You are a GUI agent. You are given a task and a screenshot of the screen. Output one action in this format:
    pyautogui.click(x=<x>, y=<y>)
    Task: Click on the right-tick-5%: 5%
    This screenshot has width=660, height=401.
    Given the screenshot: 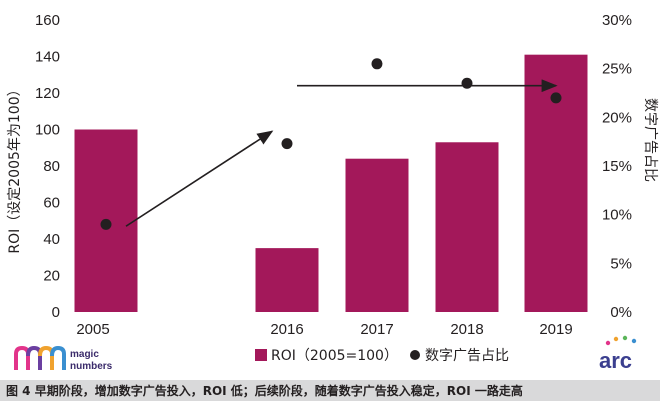 What is the action you would take?
    pyautogui.click(x=621, y=263)
    